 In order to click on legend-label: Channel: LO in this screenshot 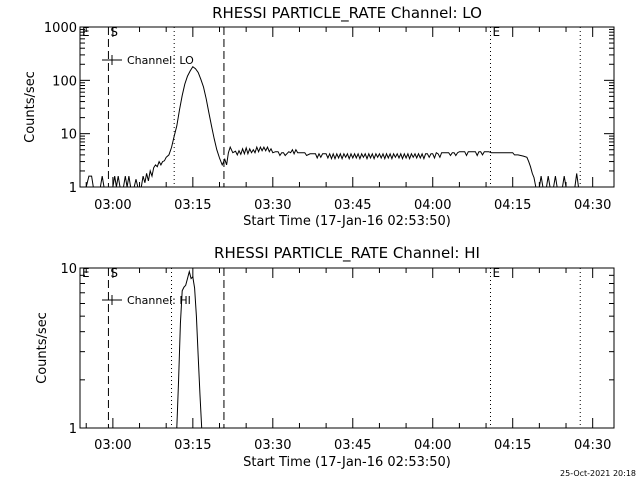, I will do `click(160, 60)`.